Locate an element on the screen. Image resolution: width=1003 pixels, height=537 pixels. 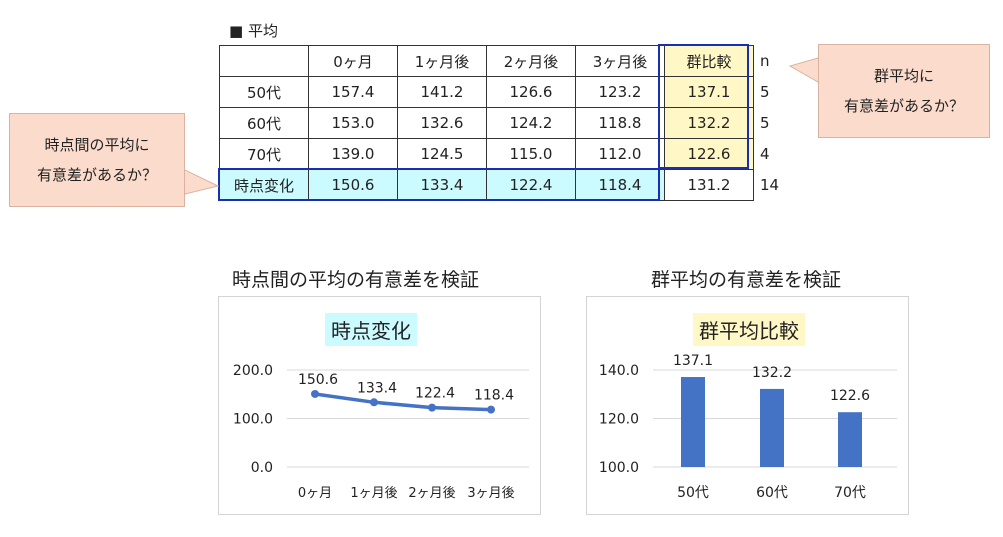
table-header-row: 0ヶ月 1ヶ月後 2ヶ月後 3ヶ月後 群比較 n is located at coordinates (511, 61).